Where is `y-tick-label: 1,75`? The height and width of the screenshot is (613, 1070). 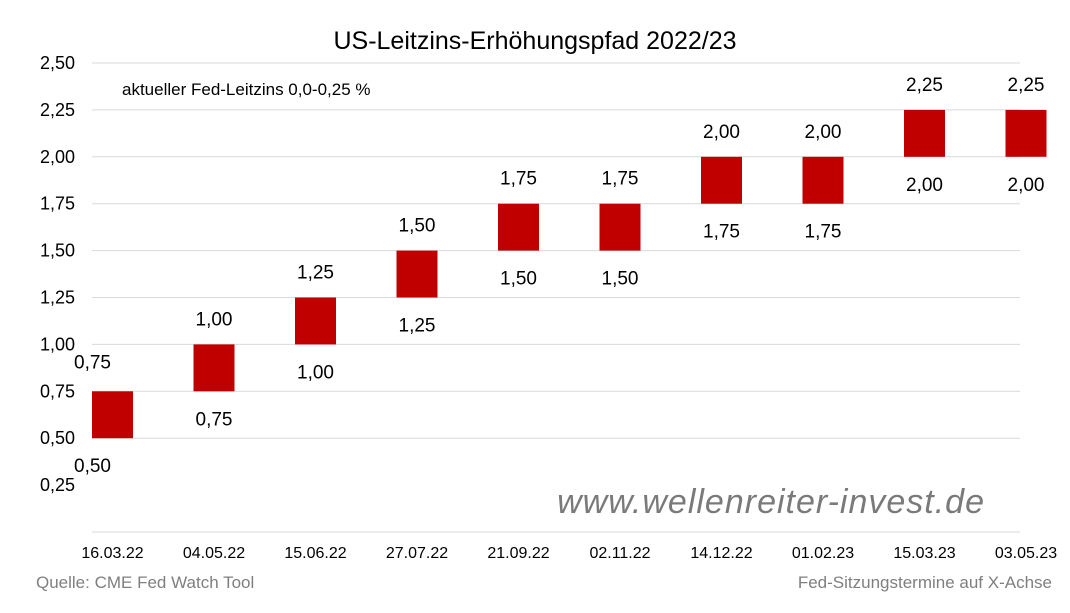 y-tick-label: 1,75 is located at coordinates (57, 204).